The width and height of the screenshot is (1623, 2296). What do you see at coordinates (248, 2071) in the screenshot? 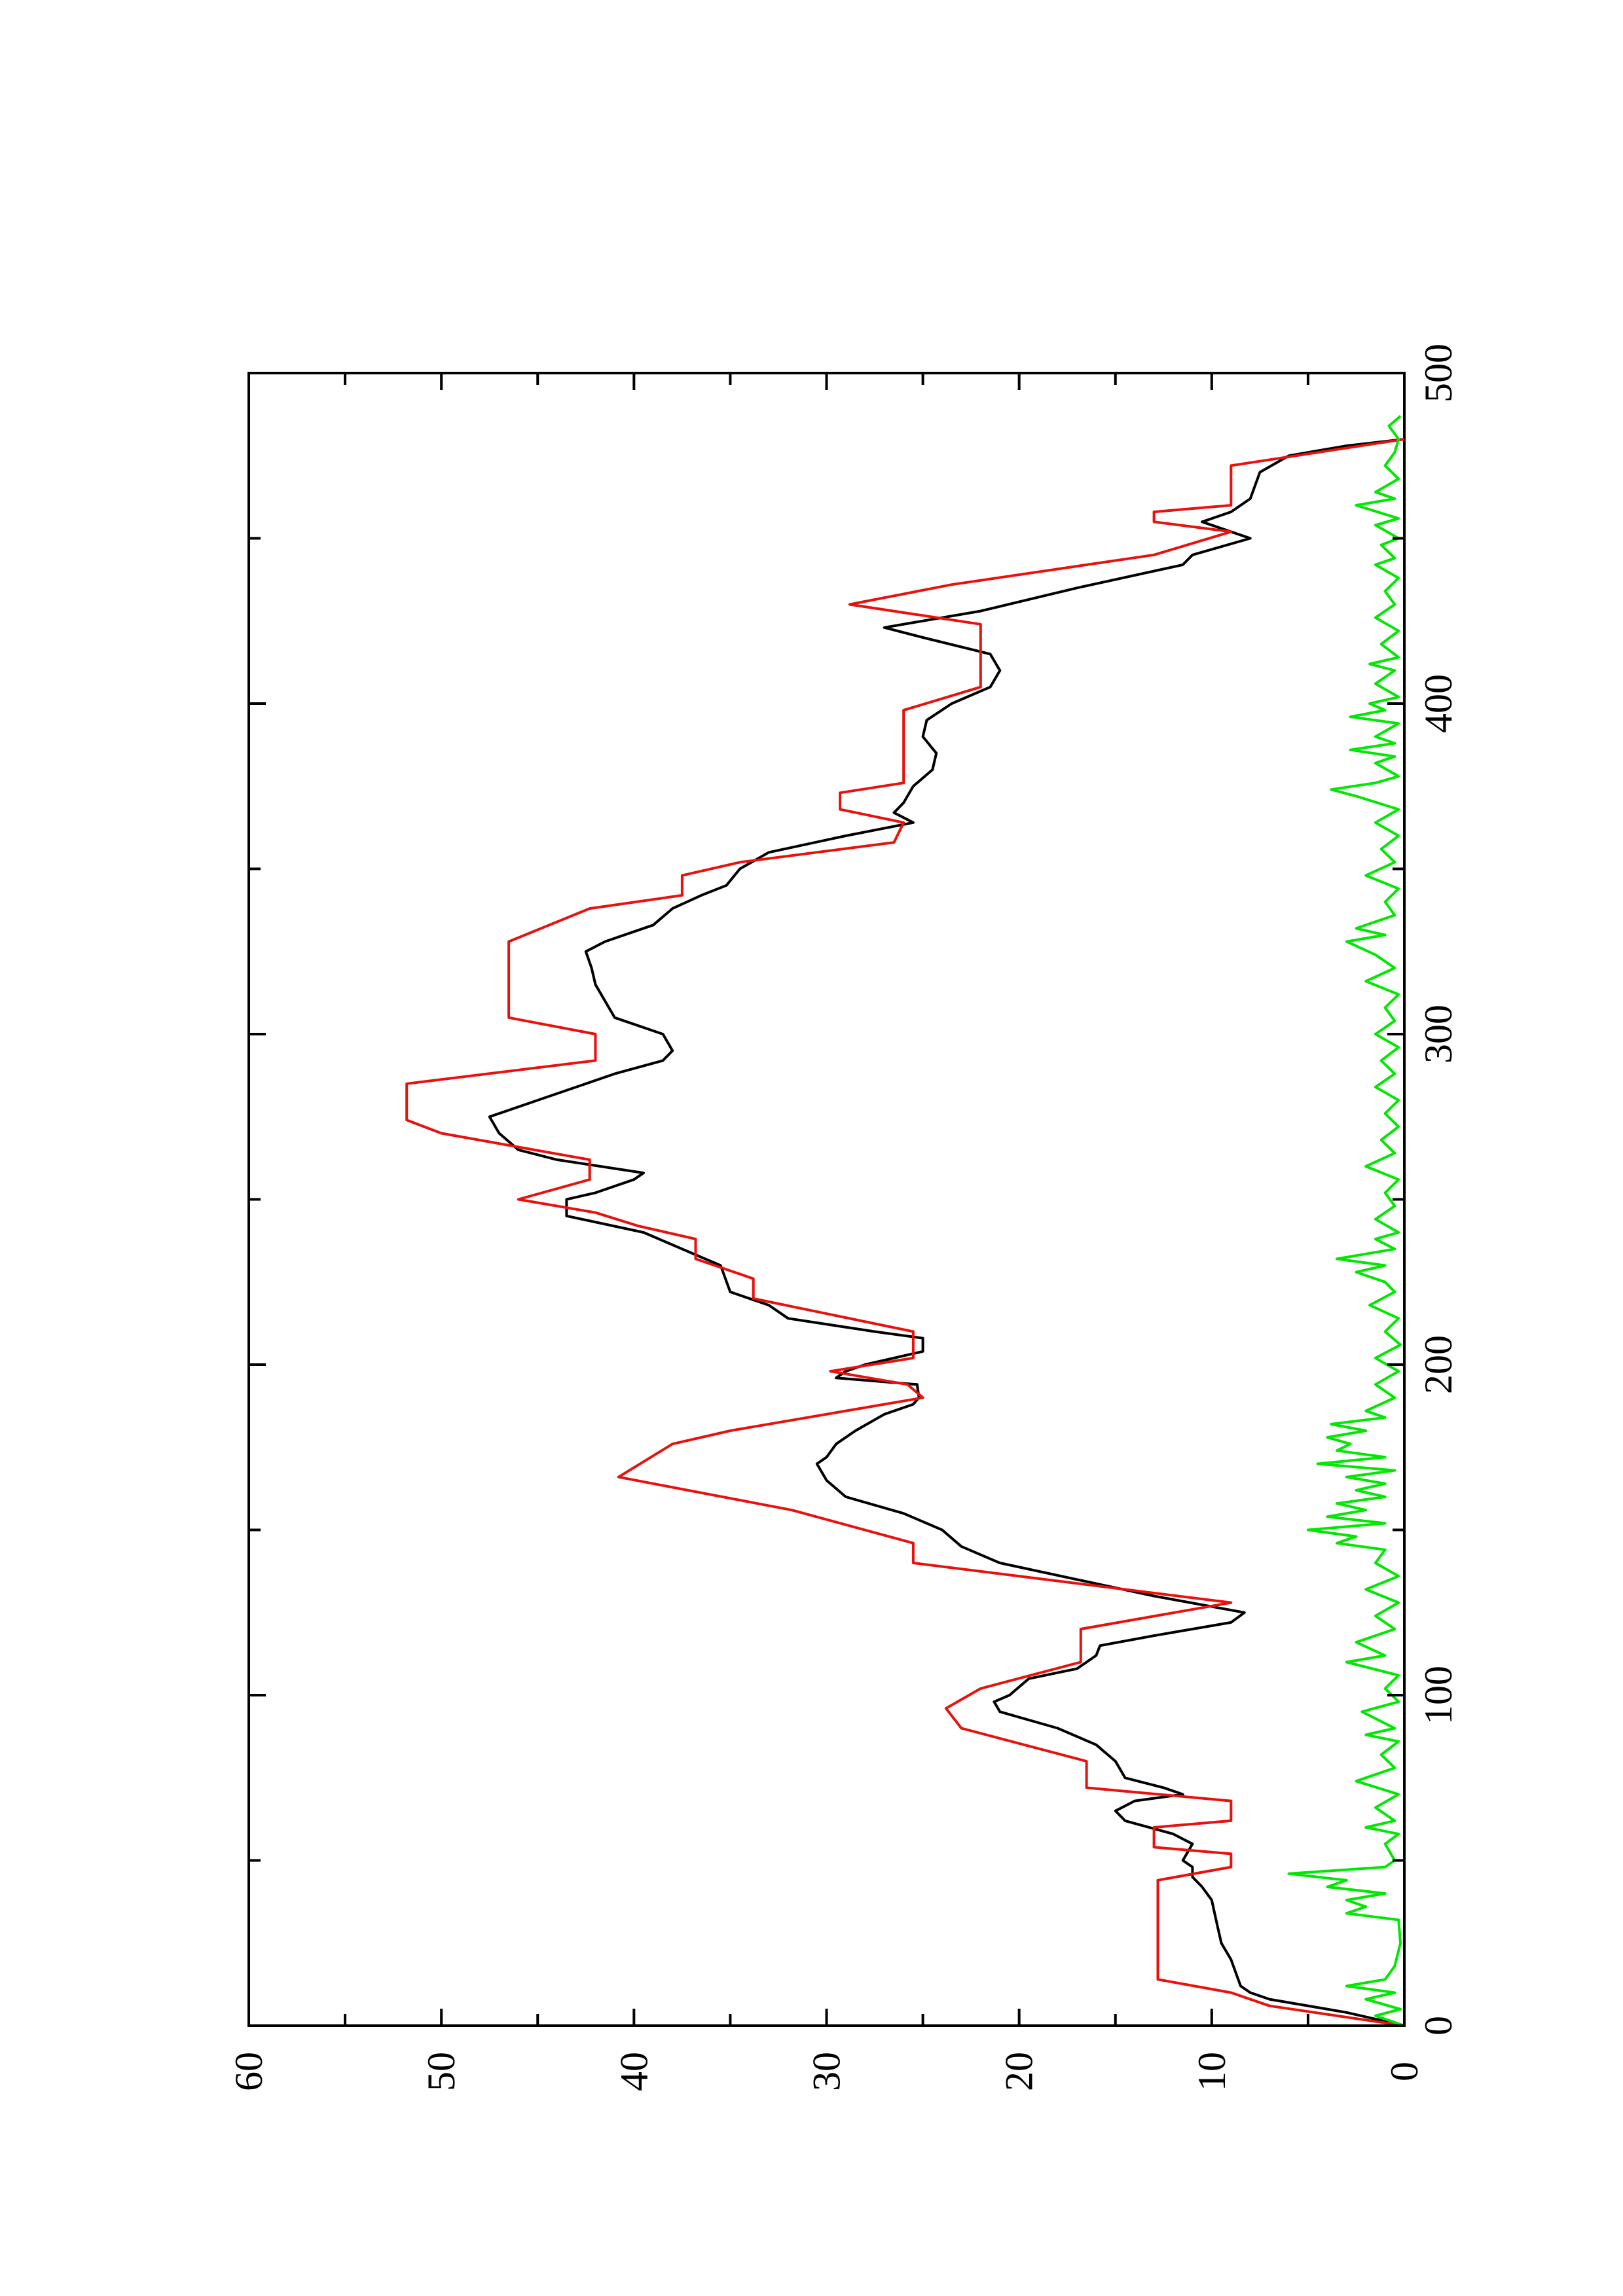
I see `y-tick-label-60: 60` at bounding box center [248, 2071].